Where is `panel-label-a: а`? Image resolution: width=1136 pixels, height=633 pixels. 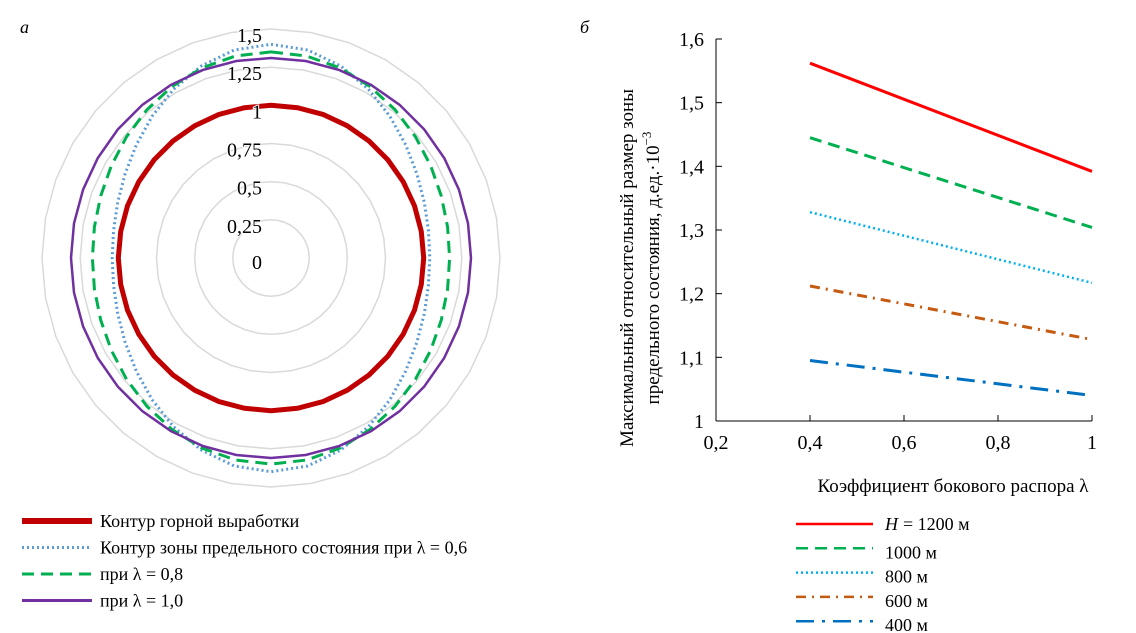 panel-label-a: а is located at coordinates (24, 27).